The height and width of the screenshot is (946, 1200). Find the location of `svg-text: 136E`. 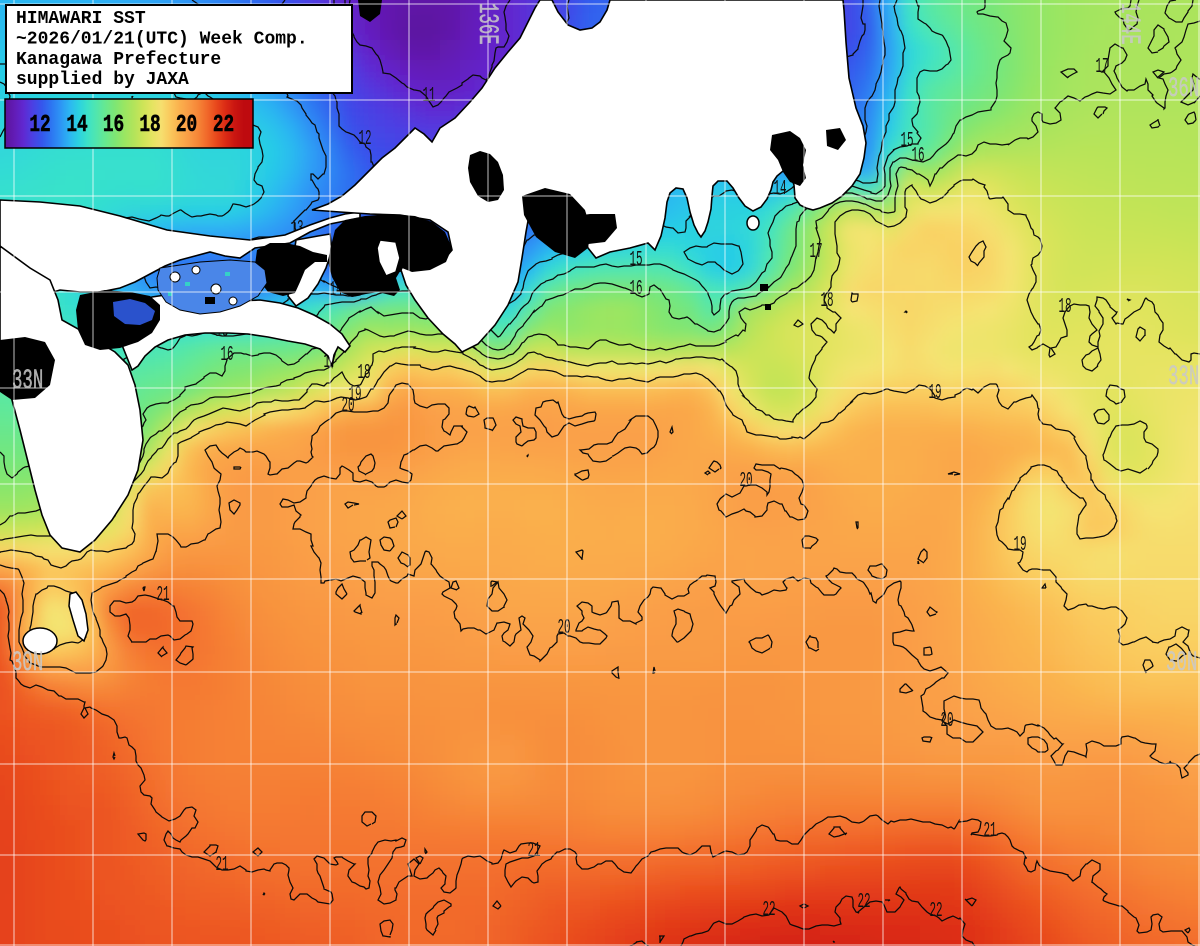

svg-text: 136E is located at coordinates (487, 24).